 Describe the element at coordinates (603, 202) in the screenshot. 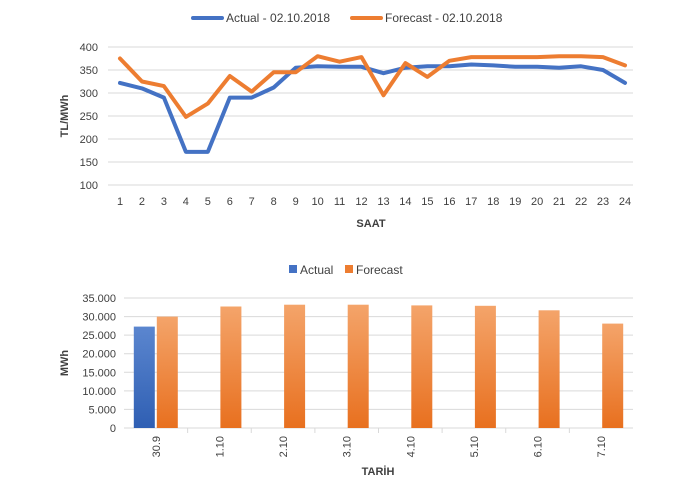

I see `line-chart-x-tick-label: 23` at that location.